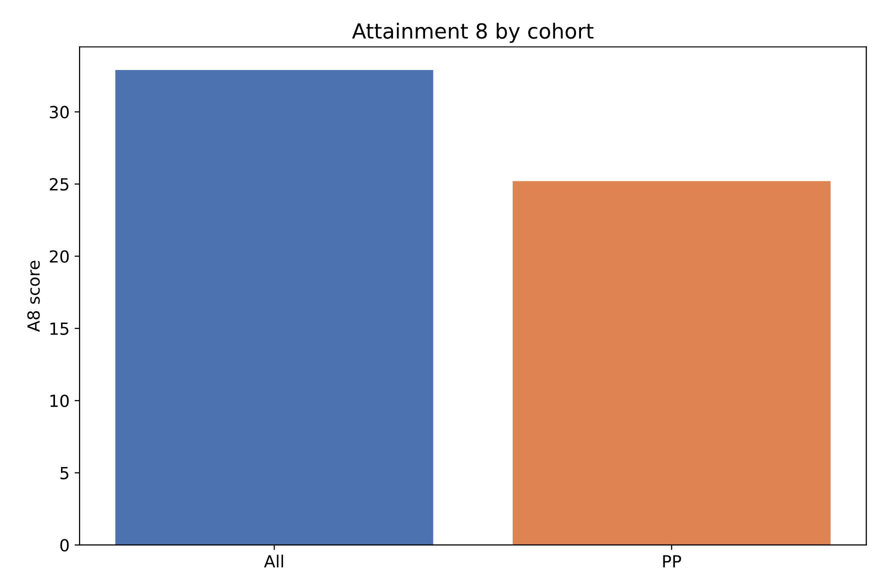 Image resolution: width=884 pixels, height=586 pixels. What do you see at coordinates (59, 112) in the screenshot?
I see `y-tick-label: 30` at bounding box center [59, 112].